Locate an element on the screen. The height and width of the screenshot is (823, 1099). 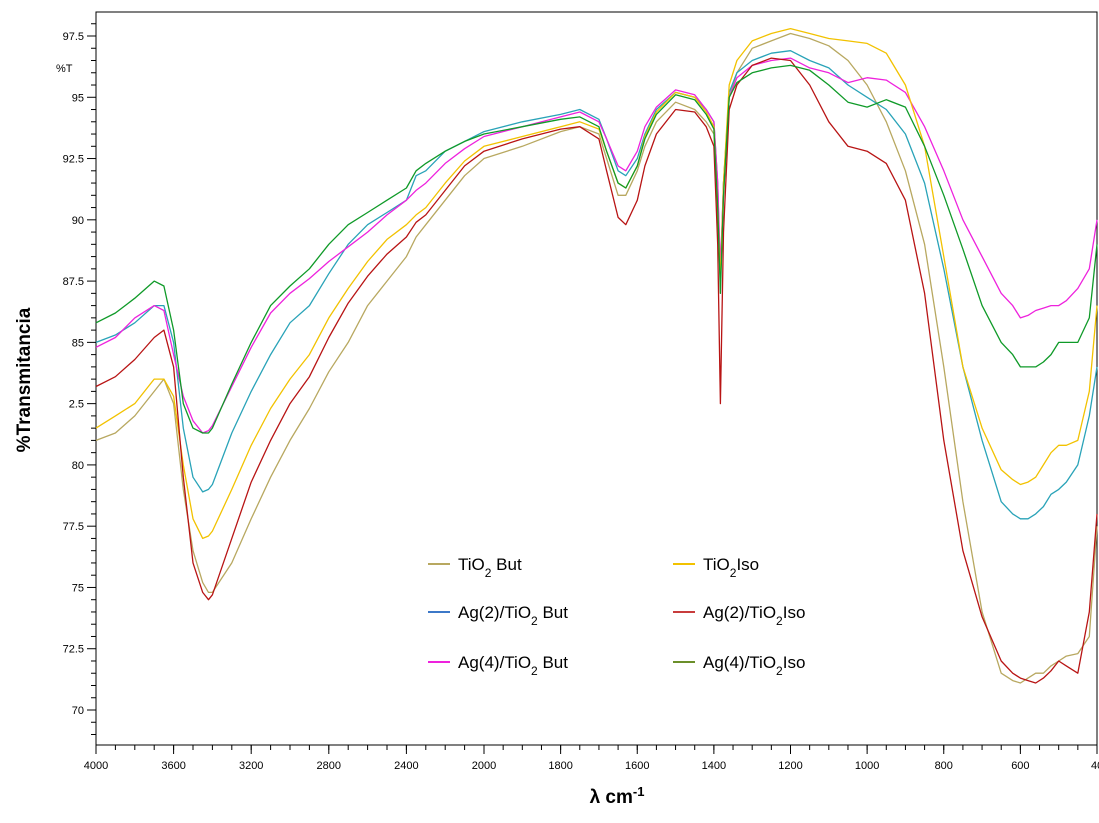
y-tick-label: 90 is located at coordinates (78, 221).